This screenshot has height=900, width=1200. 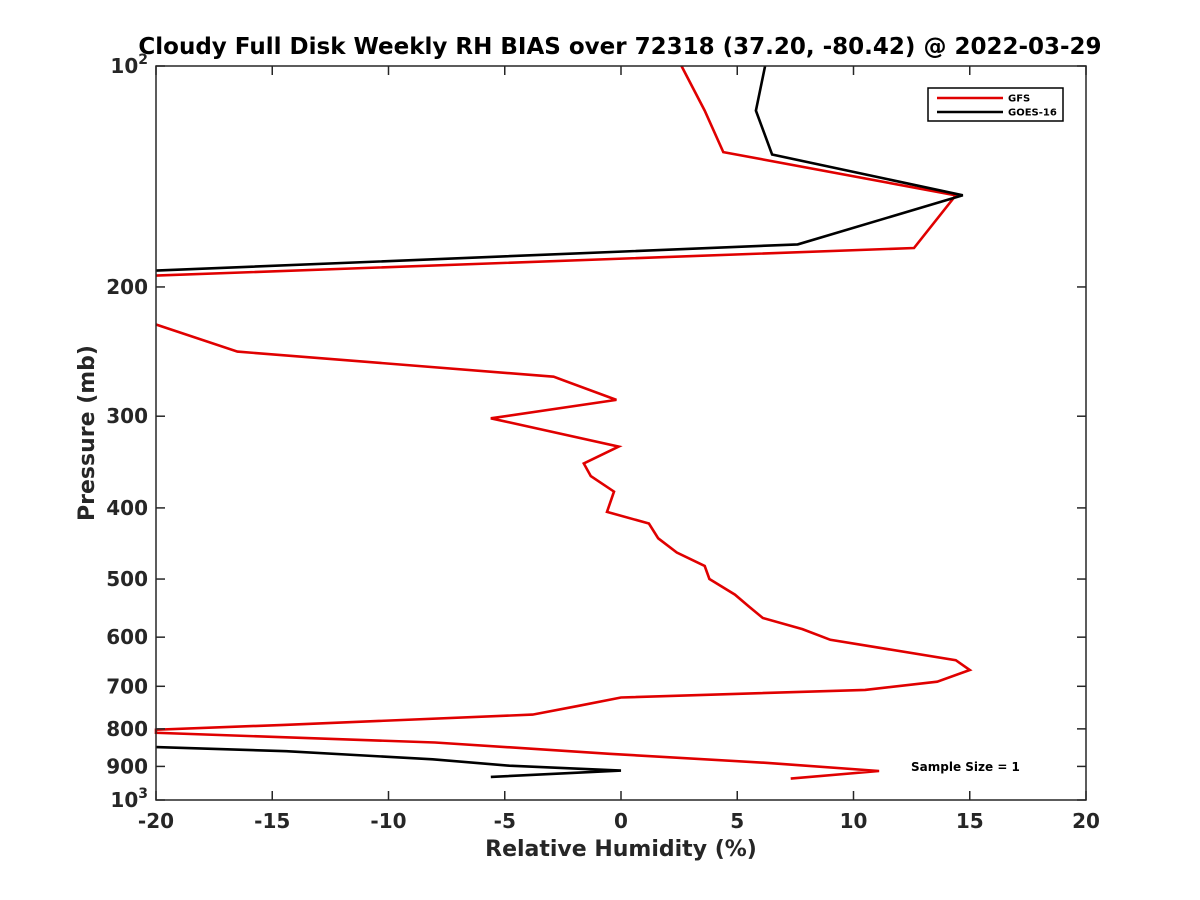 I want to click on legend-label-gfs: GFS, so click(x=1019, y=99).